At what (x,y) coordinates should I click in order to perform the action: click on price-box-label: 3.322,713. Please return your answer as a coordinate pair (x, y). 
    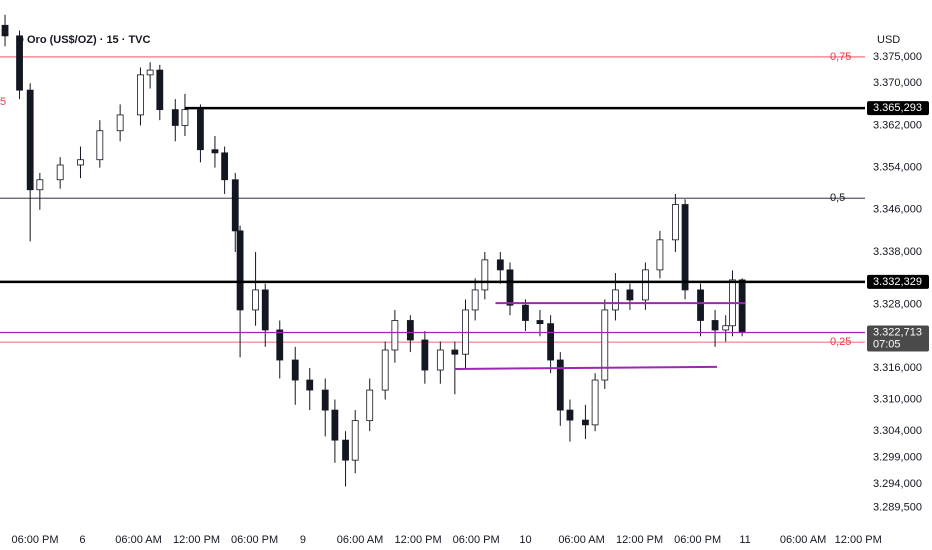
    Looking at the image, I should click on (897, 332).